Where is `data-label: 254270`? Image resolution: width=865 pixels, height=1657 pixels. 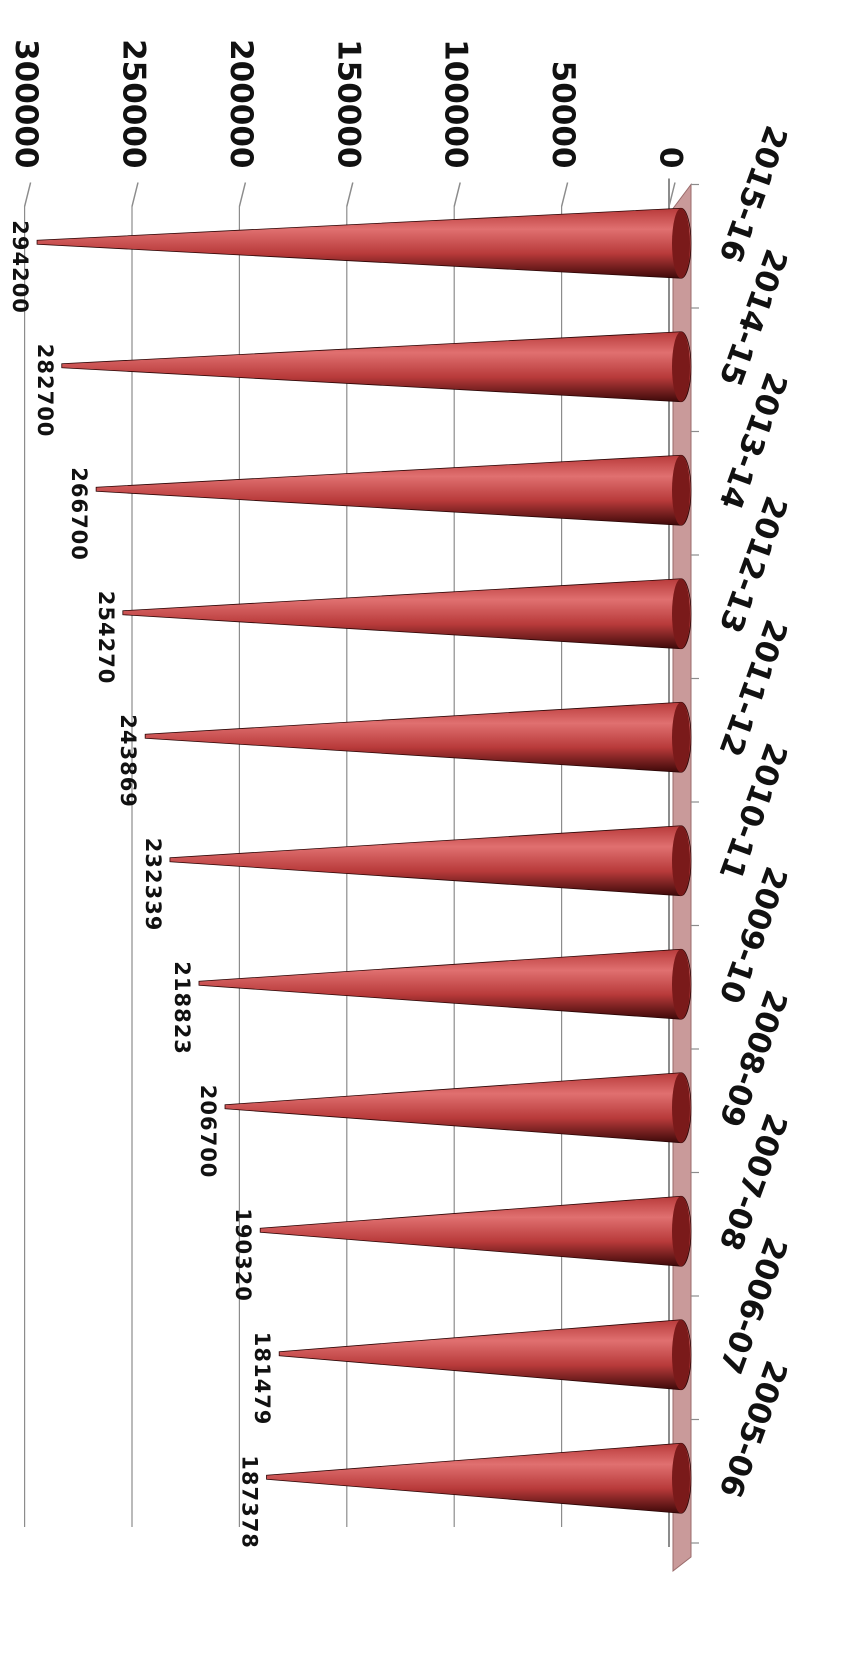
data-label: 254270 is located at coordinates (106, 638).